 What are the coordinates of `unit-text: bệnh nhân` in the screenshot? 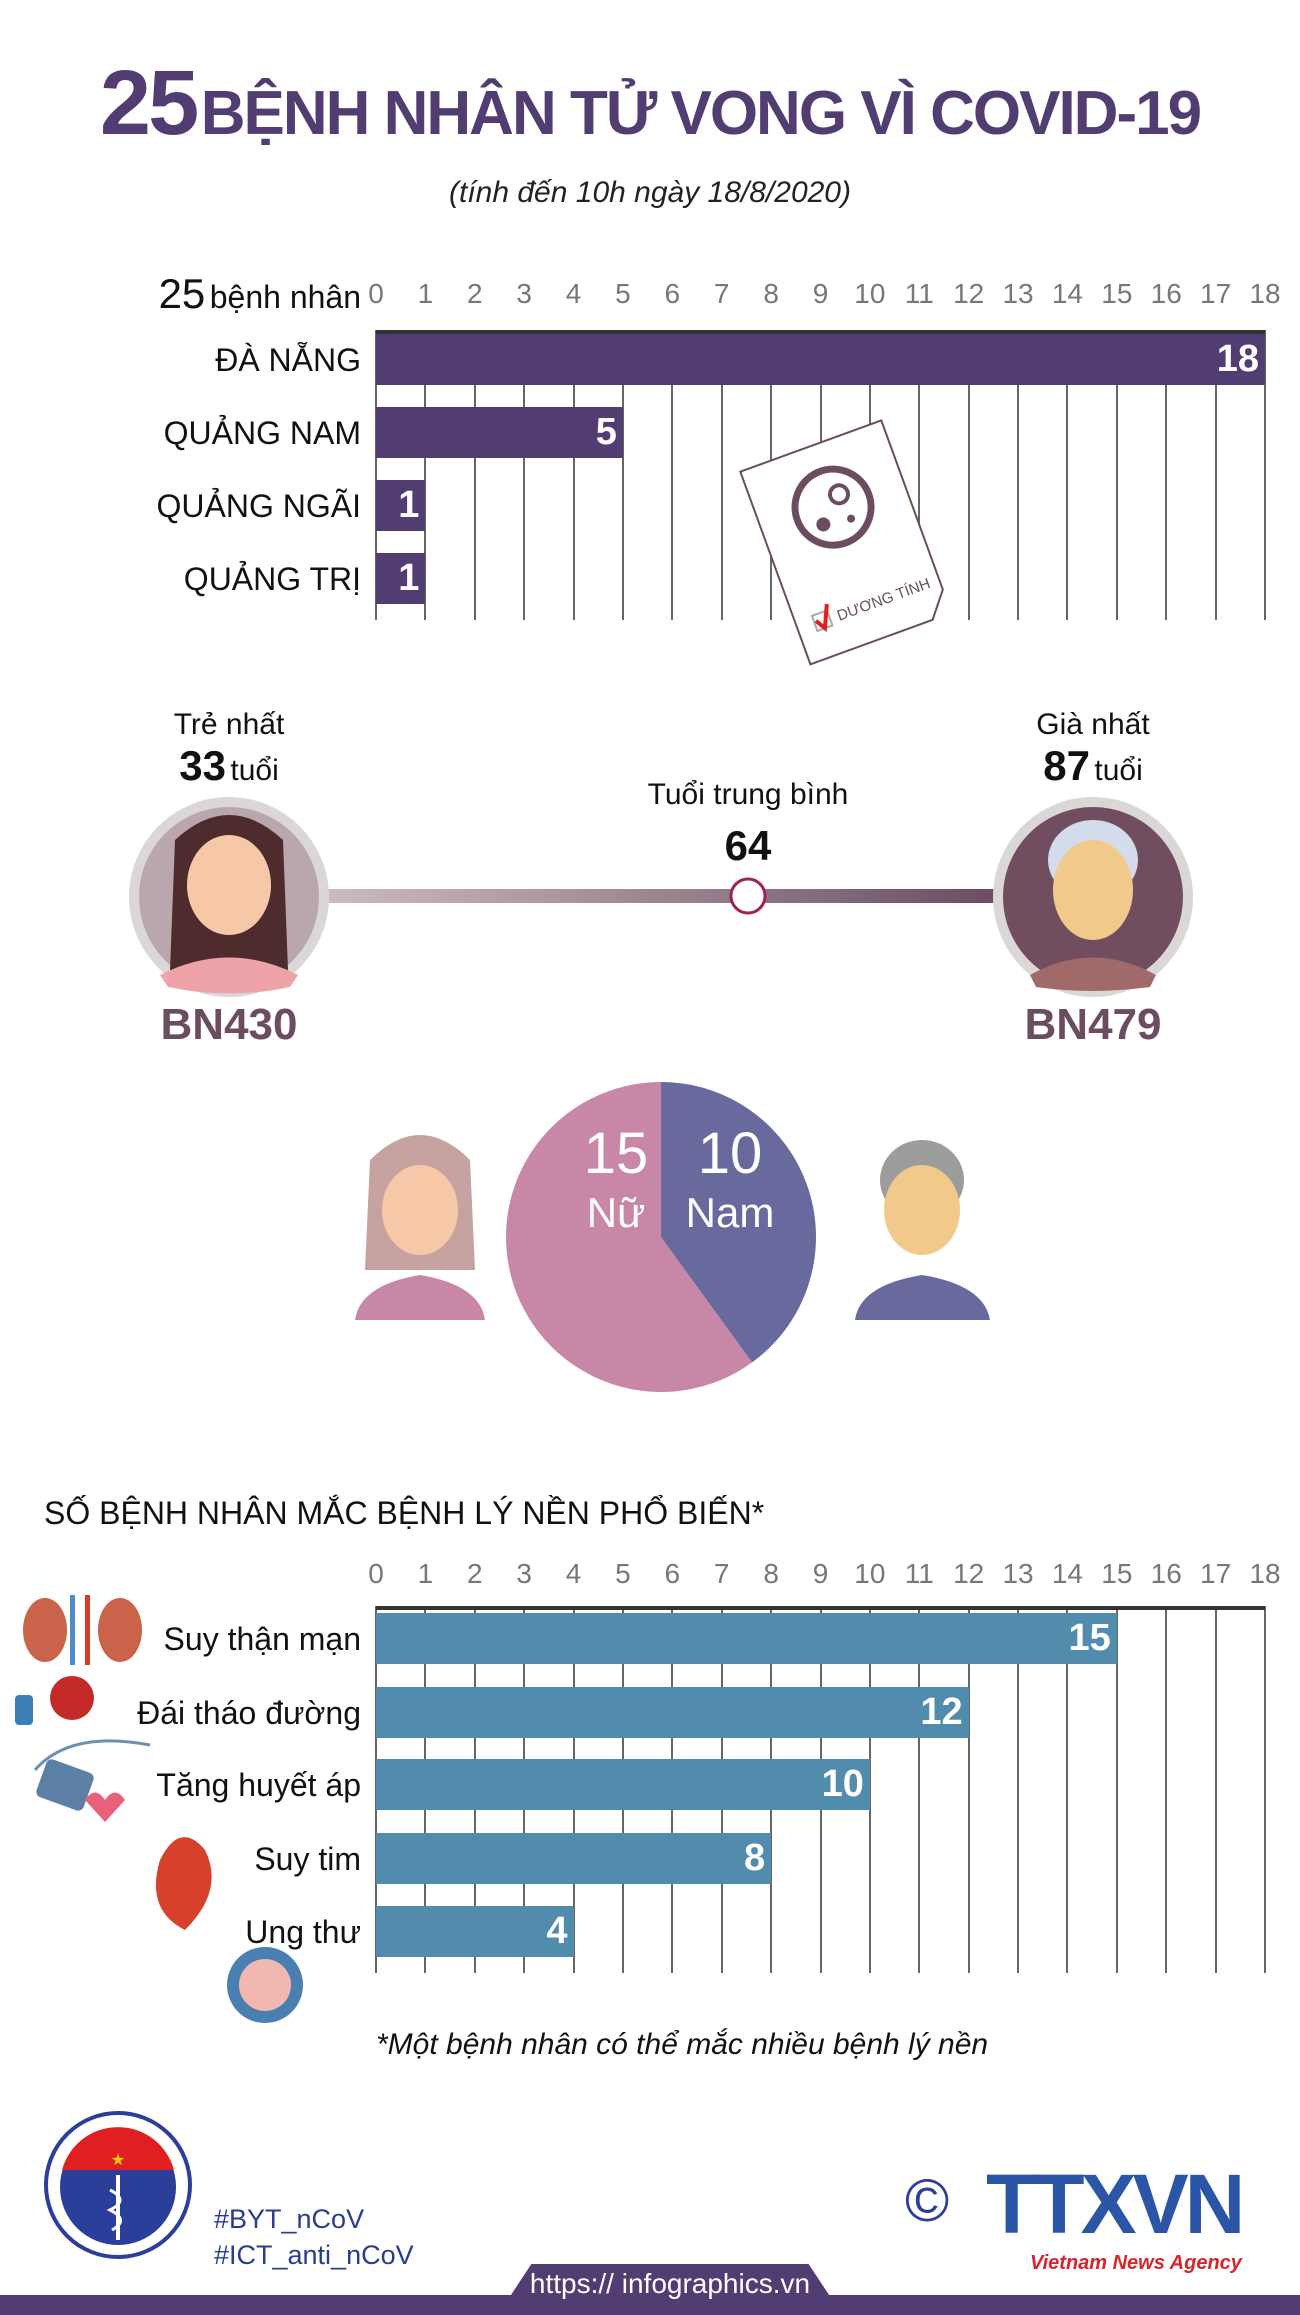 It's located at (285, 297).